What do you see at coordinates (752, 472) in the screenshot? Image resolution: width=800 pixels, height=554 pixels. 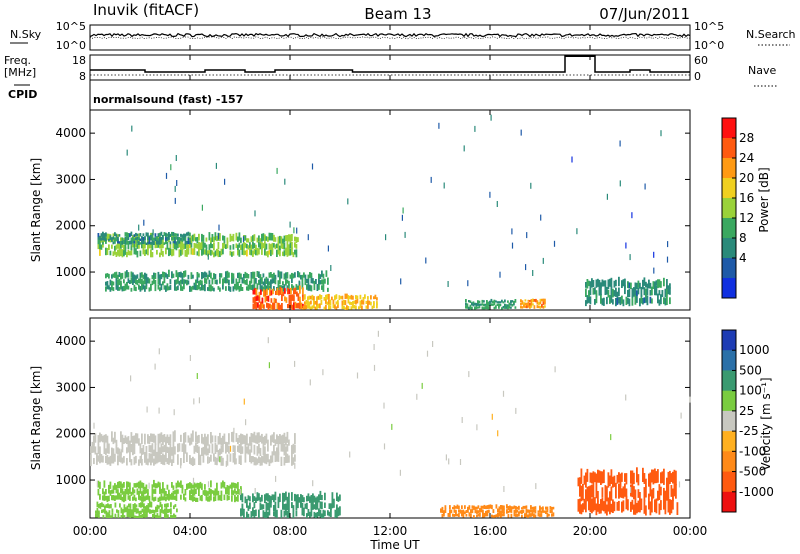 I see `colorbar-tick-label: -500` at bounding box center [752, 472].